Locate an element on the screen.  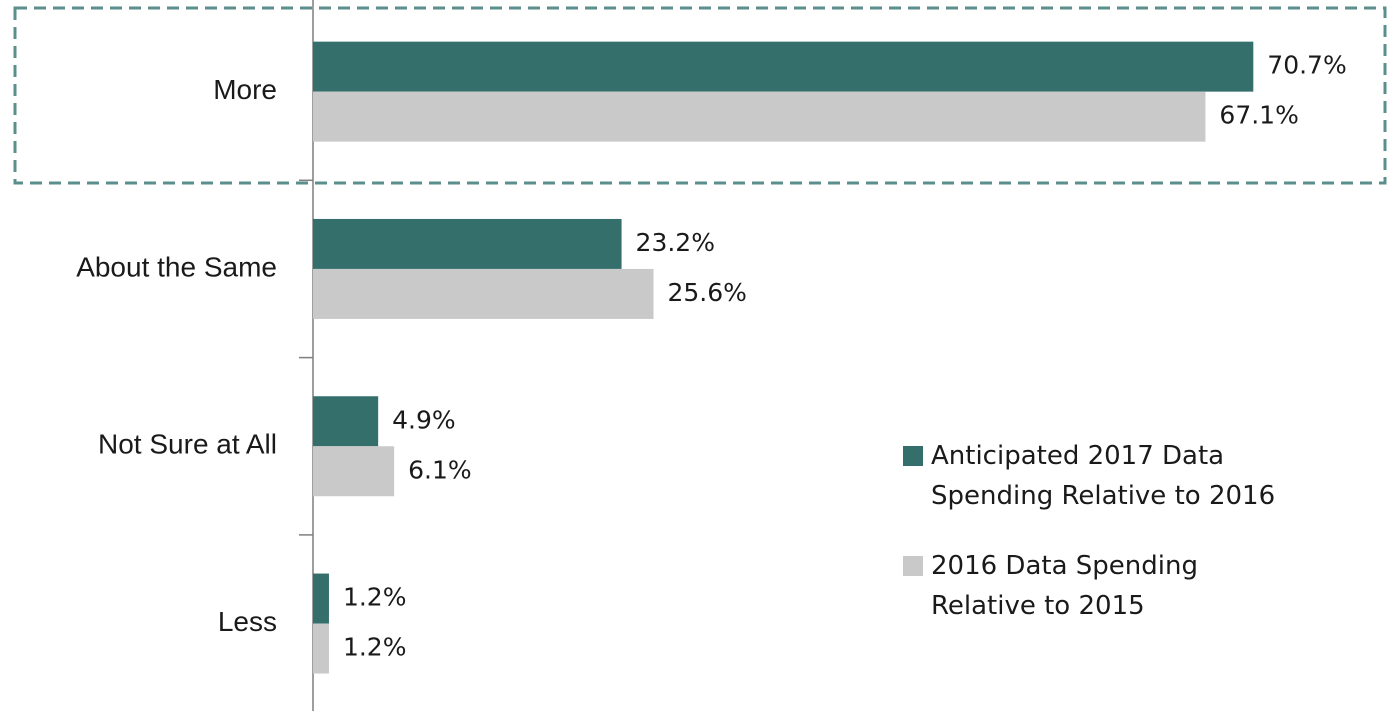
value-label: 6.1% is located at coordinates (440, 469).